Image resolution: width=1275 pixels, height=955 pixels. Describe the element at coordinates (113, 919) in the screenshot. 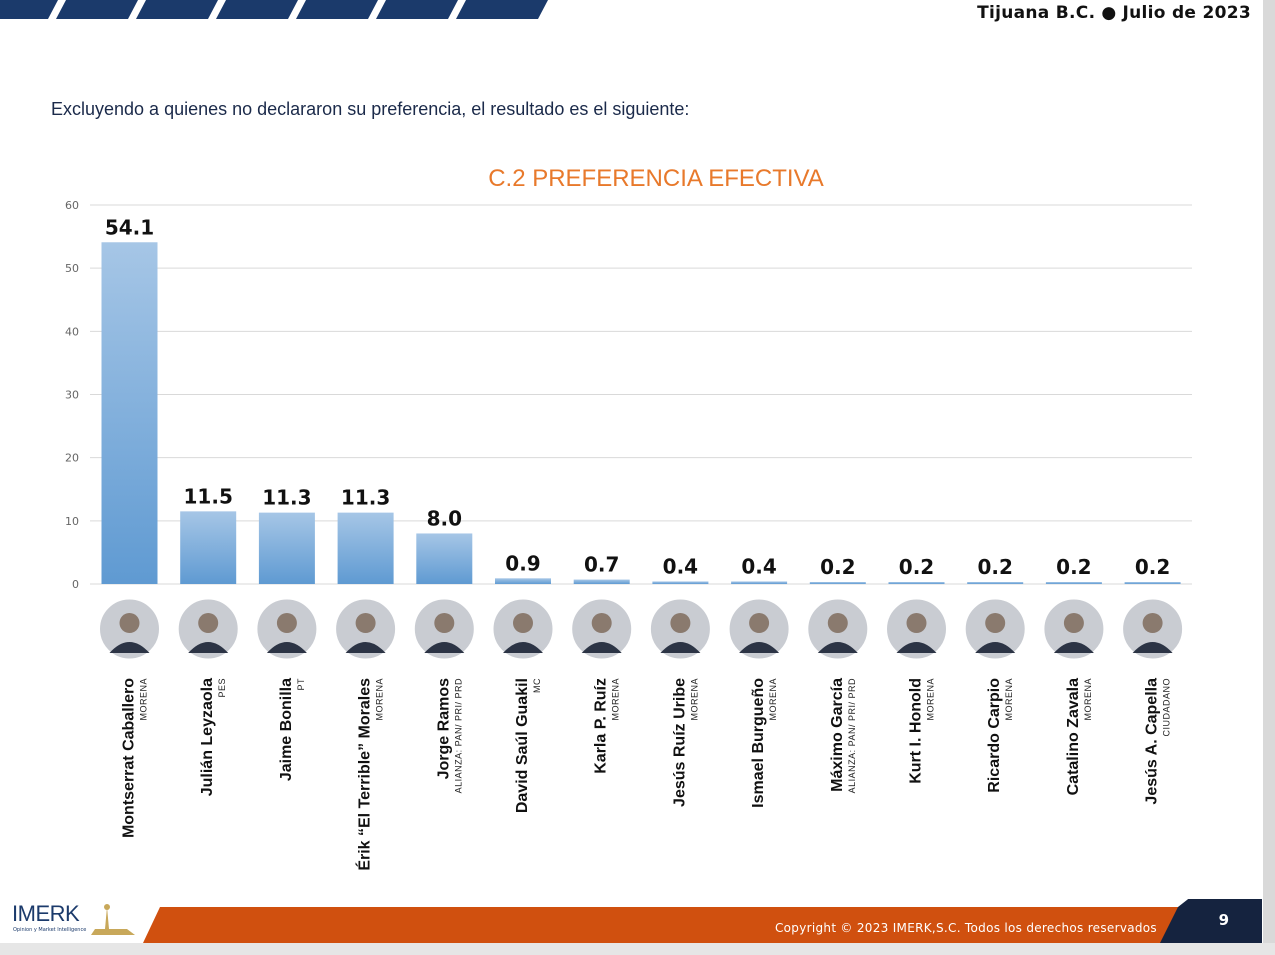

I see `logo-mark-icon` at that location.